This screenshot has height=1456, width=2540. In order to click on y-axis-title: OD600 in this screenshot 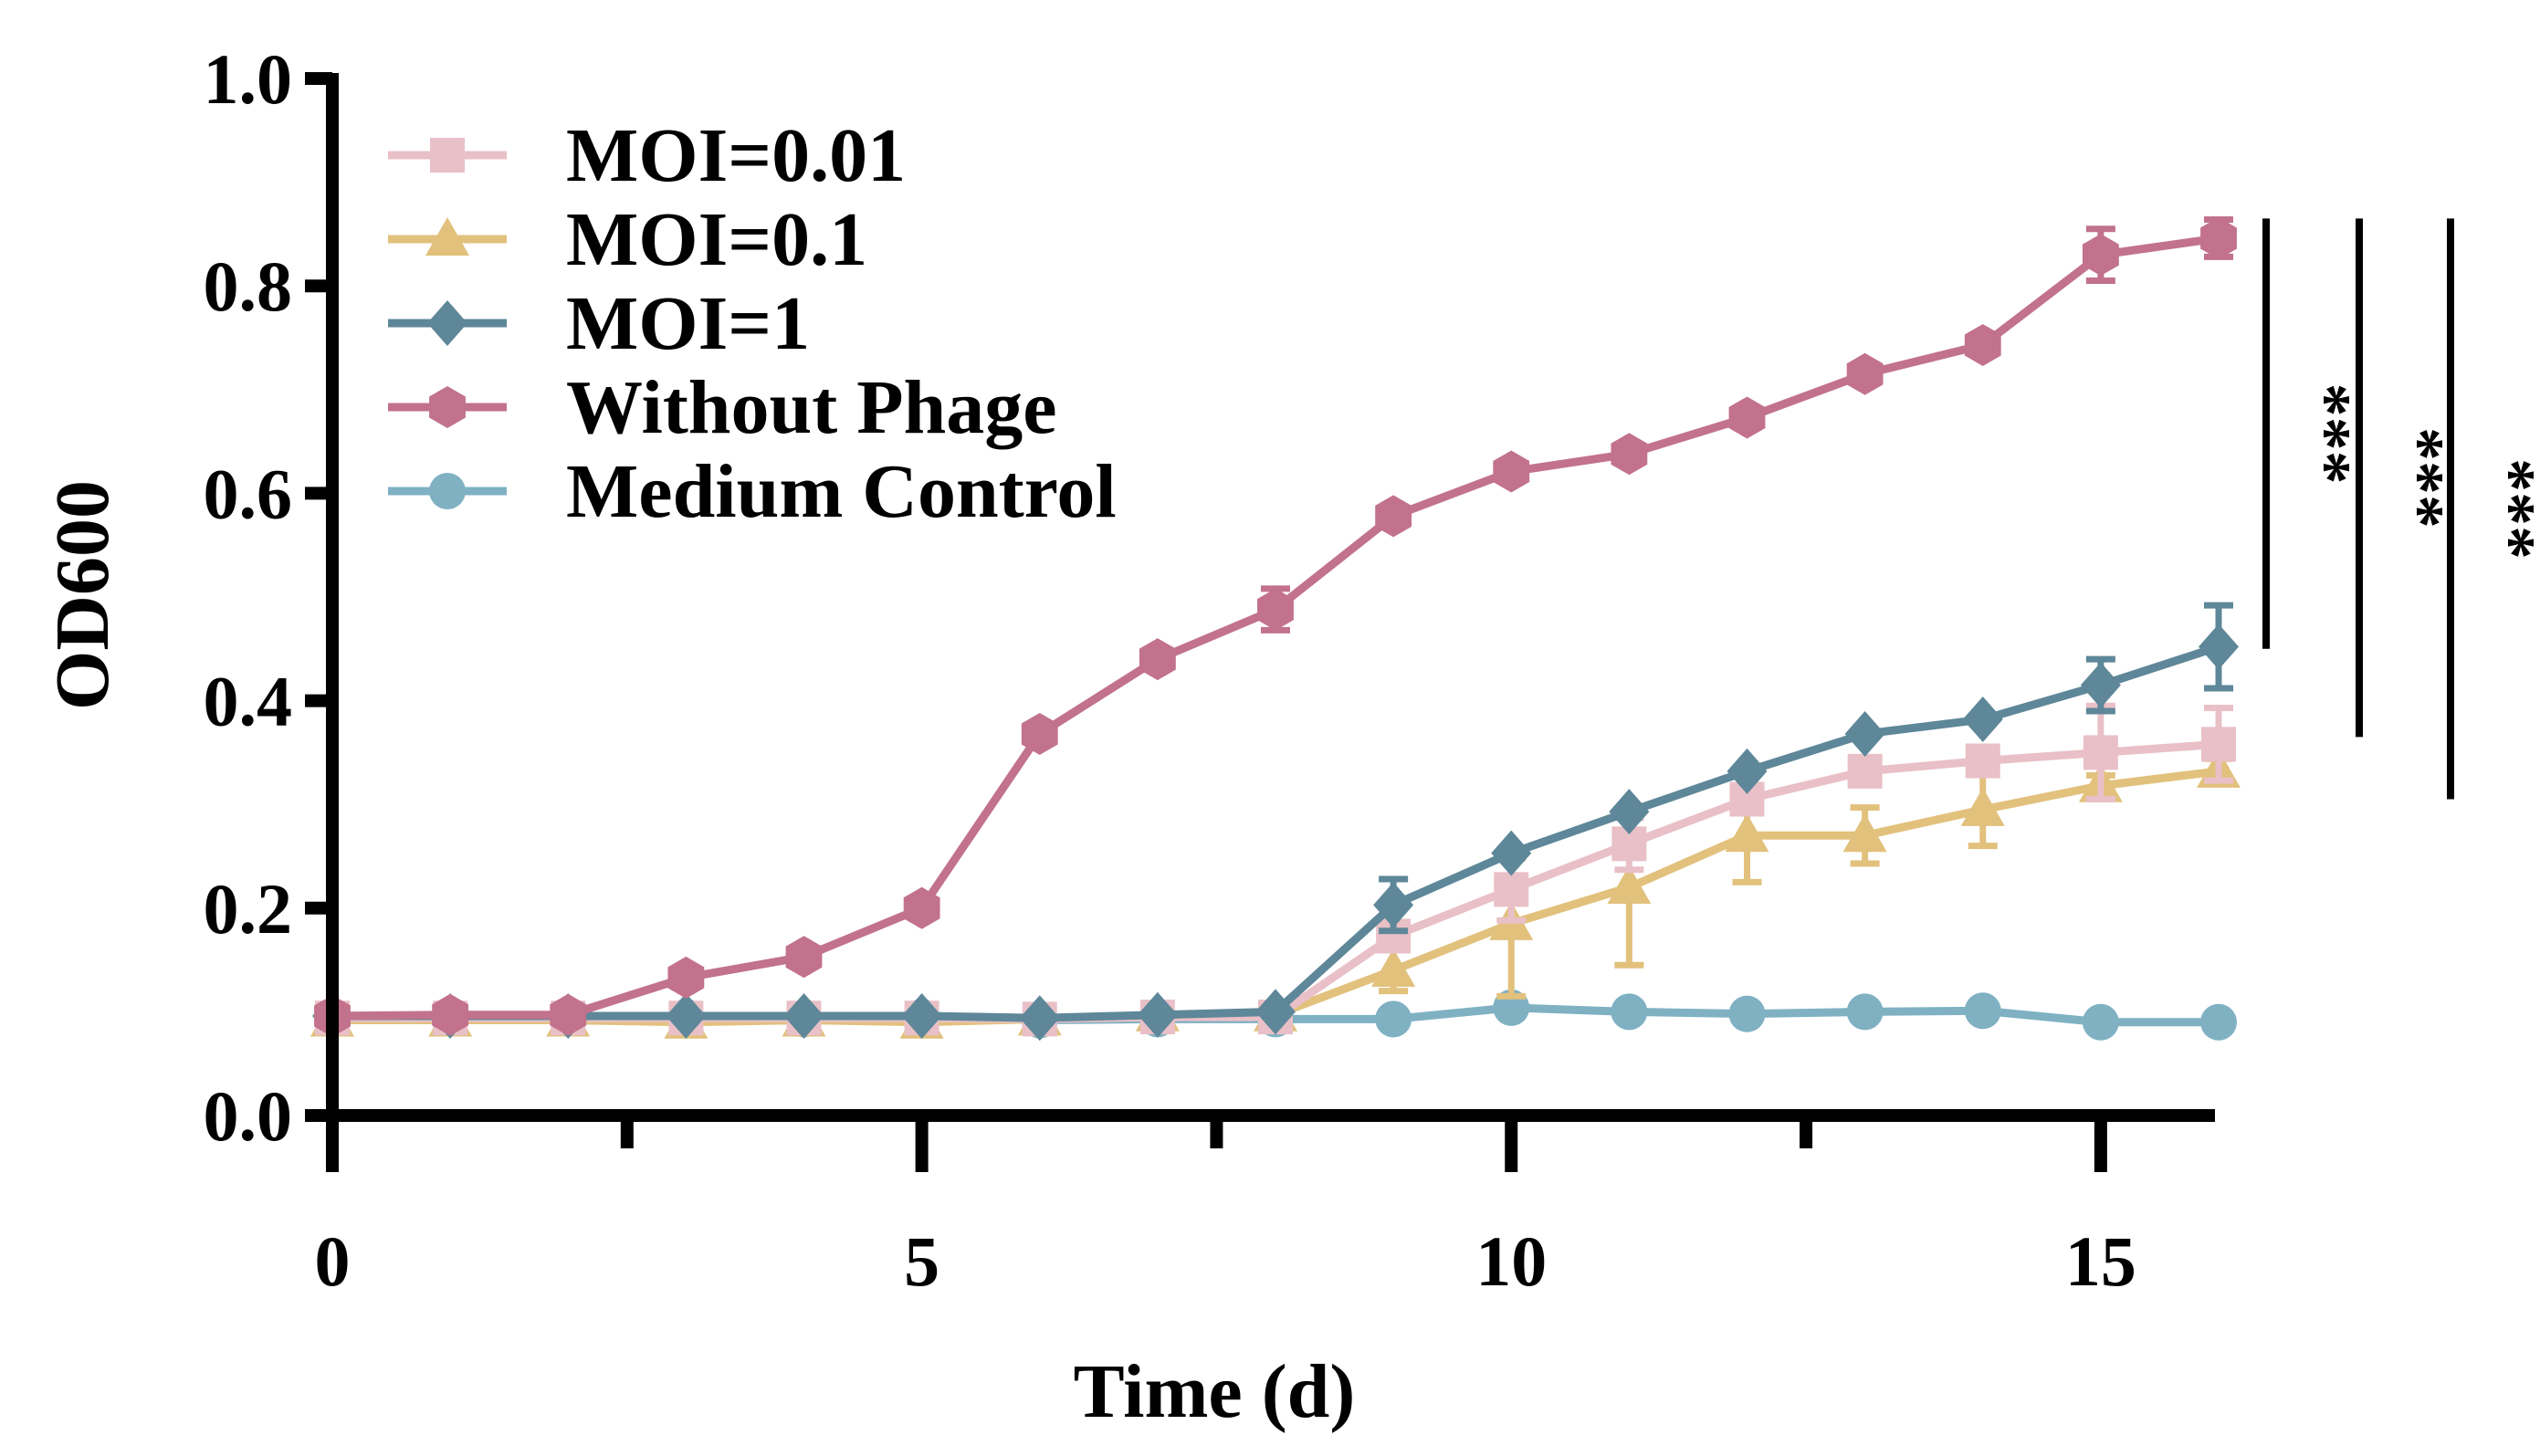, I will do `click(82, 595)`.